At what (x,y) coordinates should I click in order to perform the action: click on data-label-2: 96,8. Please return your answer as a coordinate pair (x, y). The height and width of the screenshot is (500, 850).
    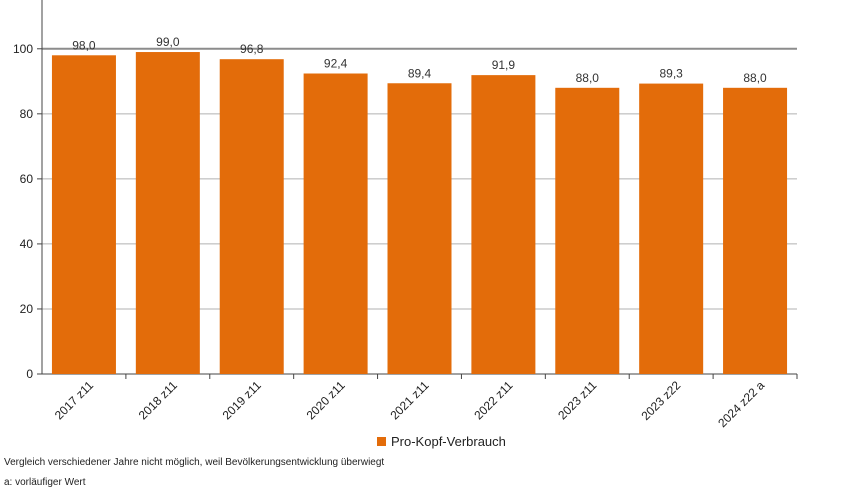
    Looking at the image, I should click on (252, 49).